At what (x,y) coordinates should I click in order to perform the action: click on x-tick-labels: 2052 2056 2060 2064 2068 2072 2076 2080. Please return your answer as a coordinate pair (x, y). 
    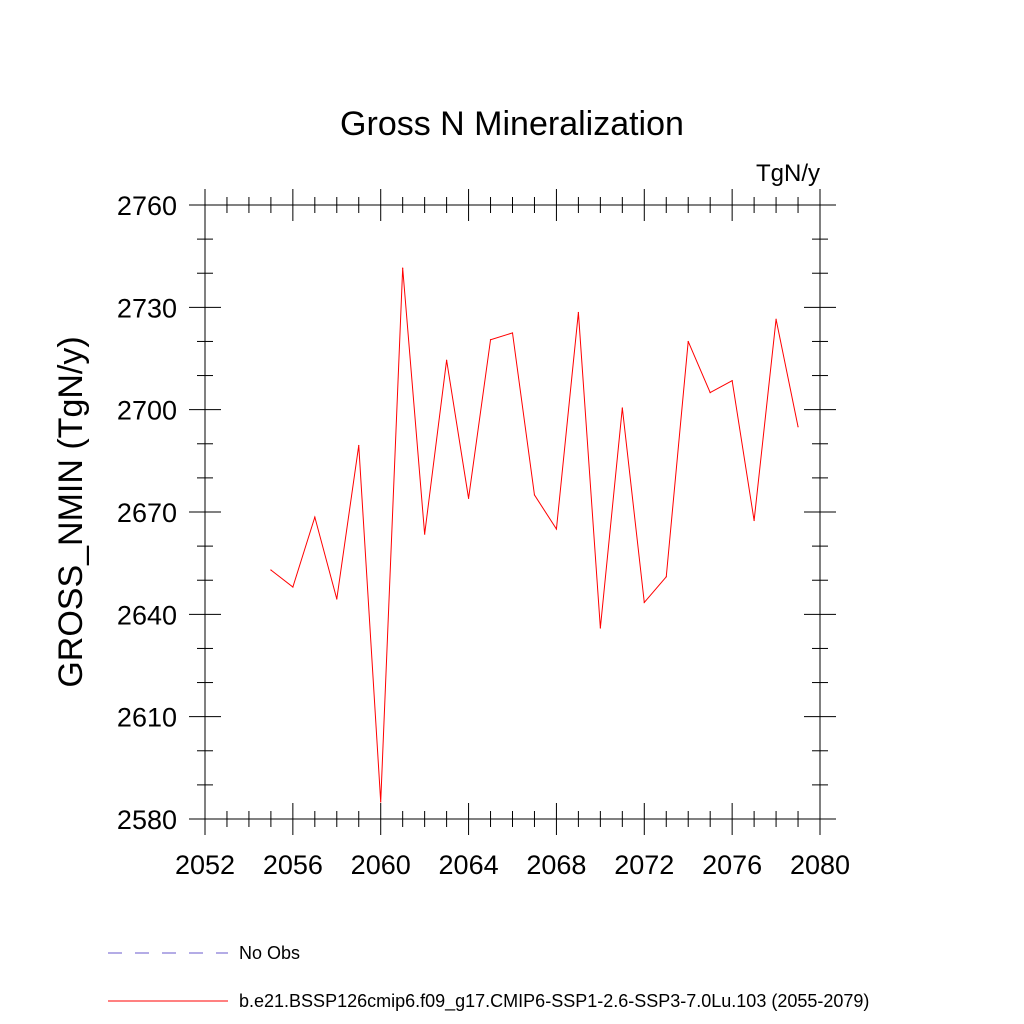
    Looking at the image, I should click on (512, 865).